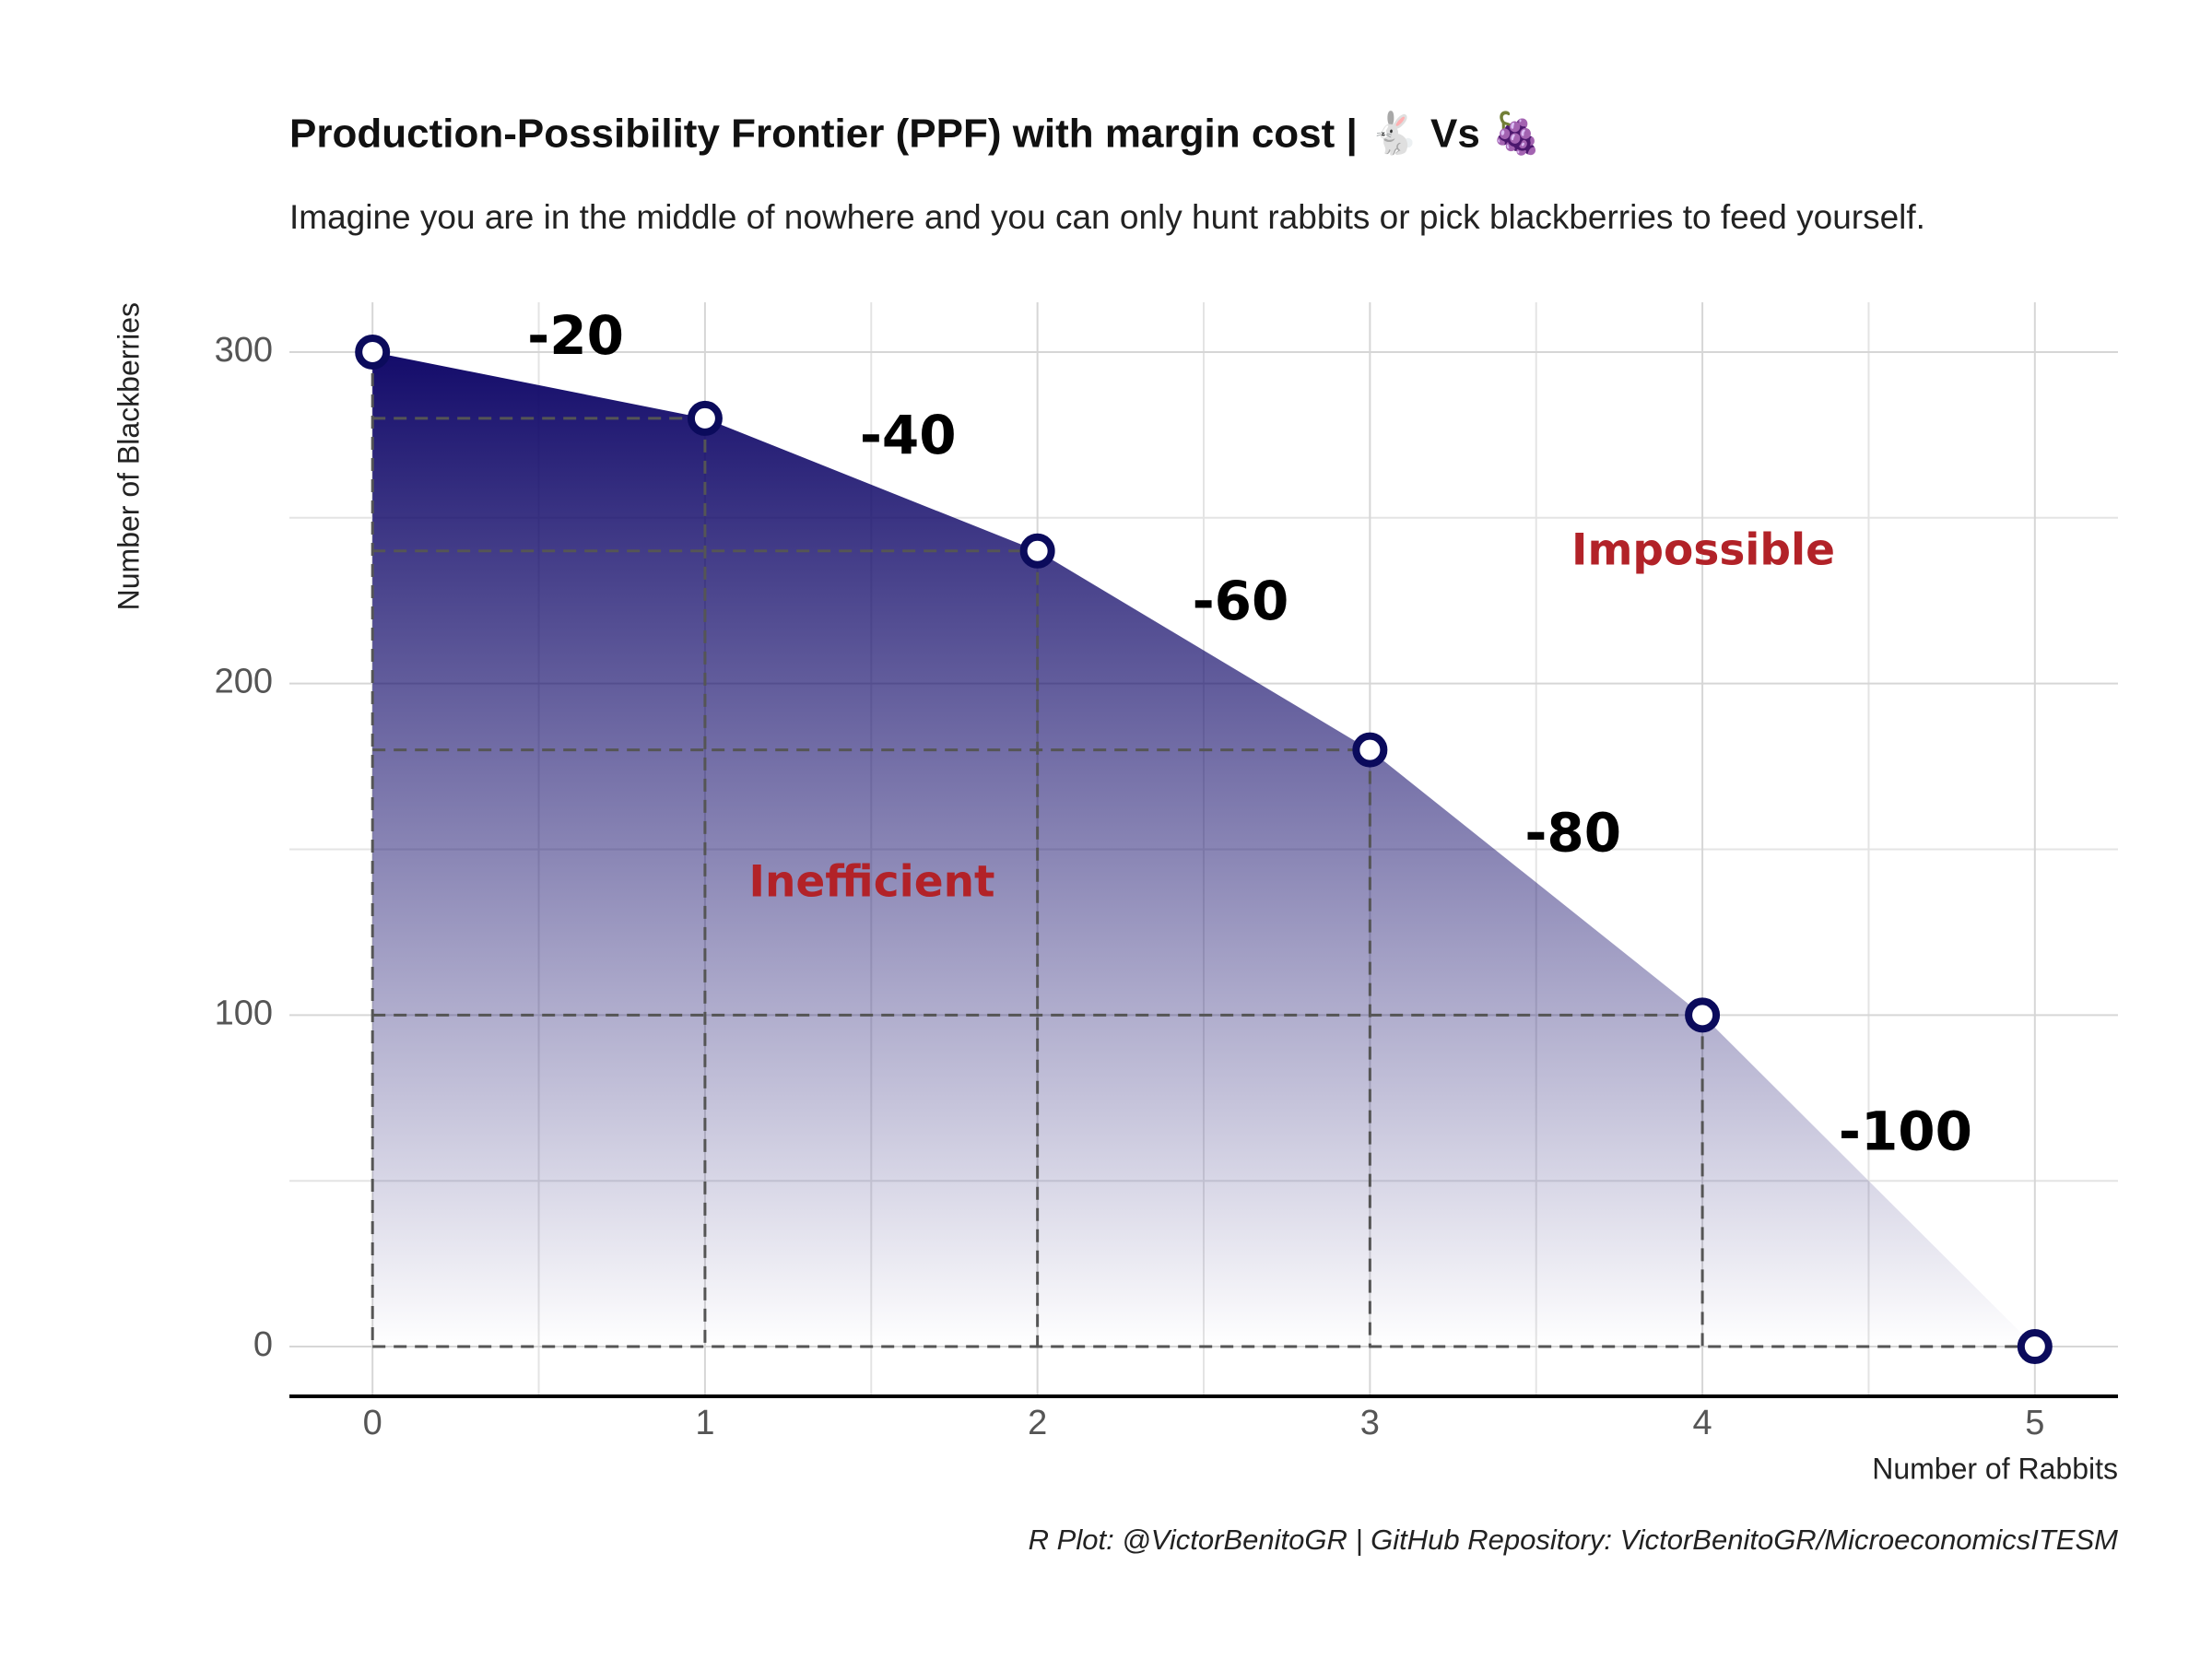 The height and width of the screenshot is (1659, 2212). What do you see at coordinates (1037, 1423) in the screenshot?
I see `x-tick-label: 2` at bounding box center [1037, 1423].